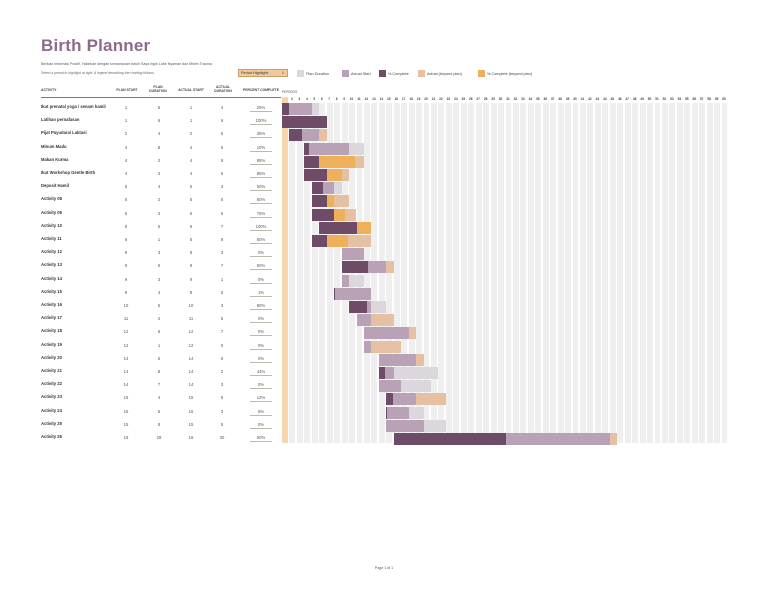  Describe the element at coordinates (282, 73) in the screenshot. I see `period-highlight-value: 1` at that location.